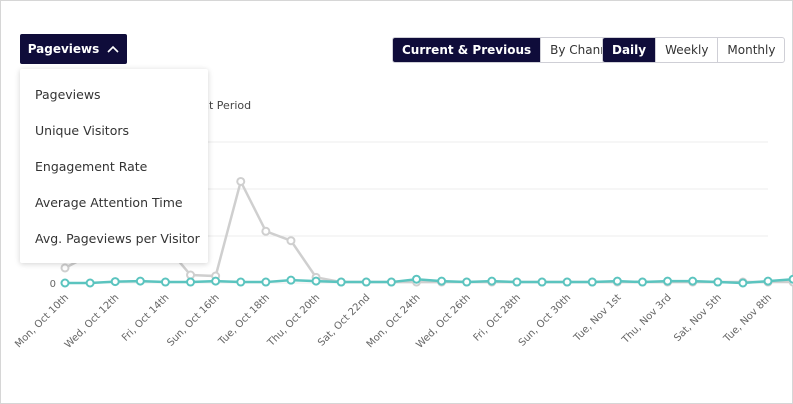 This screenshot has width=793, height=404. Describe the element at coordinates (583, 50) in the screenshot. I see `toggle-option: By Channel` at that location.